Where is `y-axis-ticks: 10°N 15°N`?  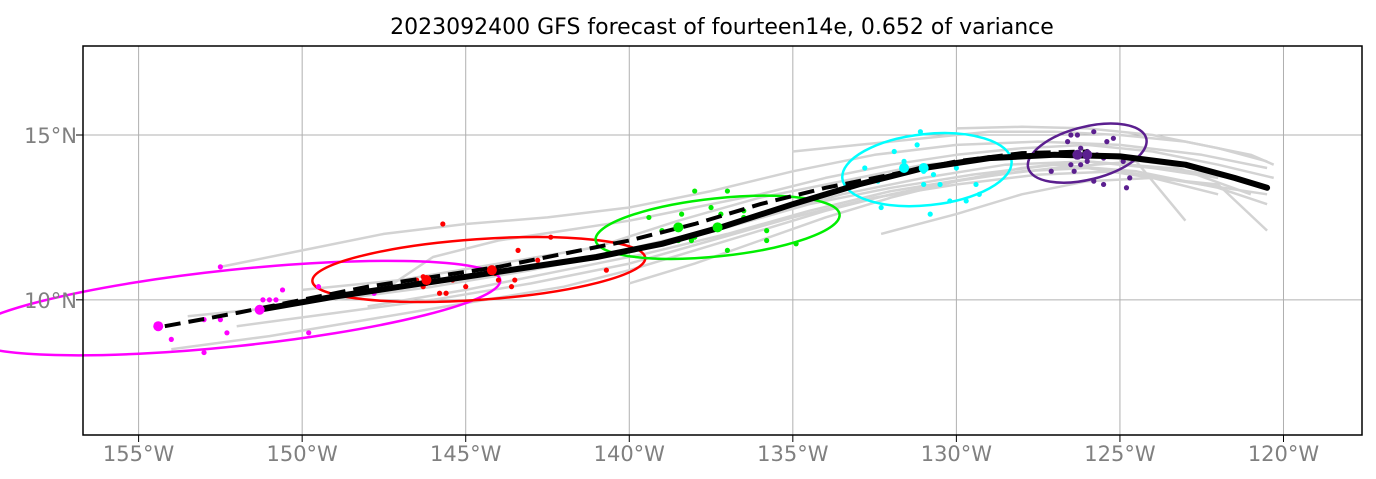
y-axis-ticks: 10°N 15°N is located at coordinates (53, 218).